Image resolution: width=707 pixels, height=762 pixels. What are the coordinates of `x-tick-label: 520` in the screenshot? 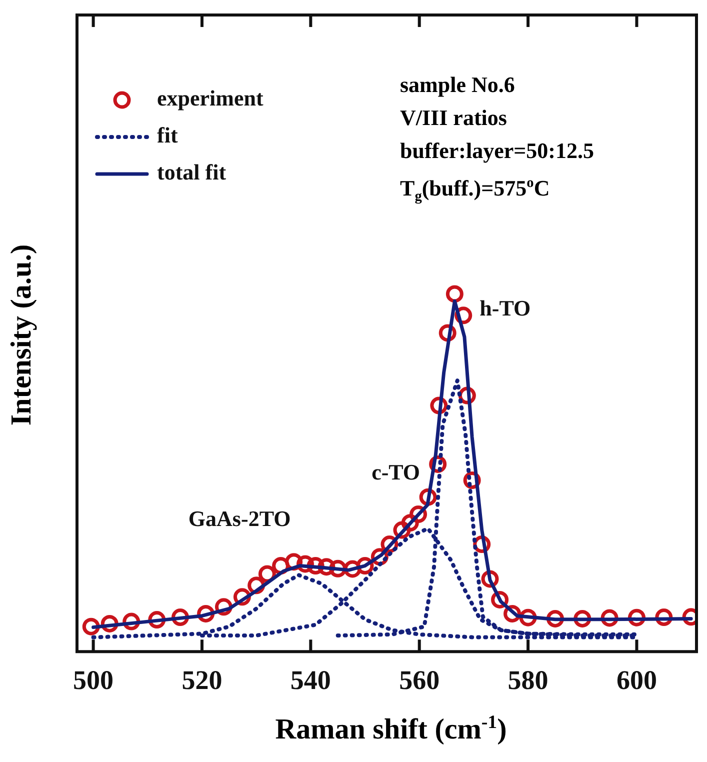 It's located at (202, 679).